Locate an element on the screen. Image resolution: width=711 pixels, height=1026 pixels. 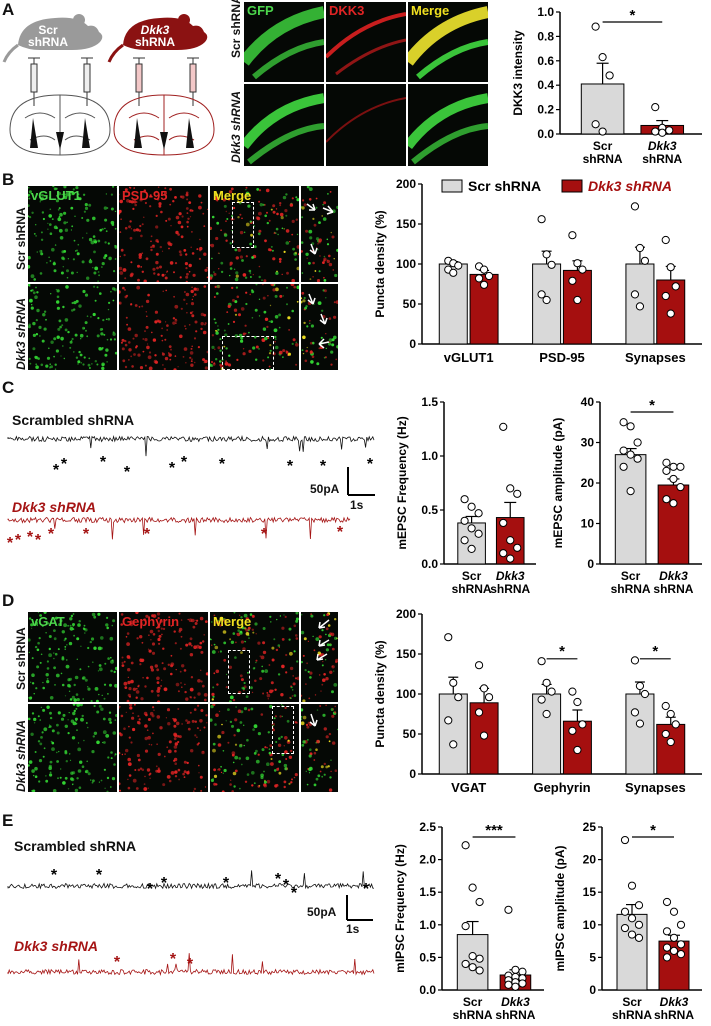
panel-label-e: E is located at coordinates (8, 820).